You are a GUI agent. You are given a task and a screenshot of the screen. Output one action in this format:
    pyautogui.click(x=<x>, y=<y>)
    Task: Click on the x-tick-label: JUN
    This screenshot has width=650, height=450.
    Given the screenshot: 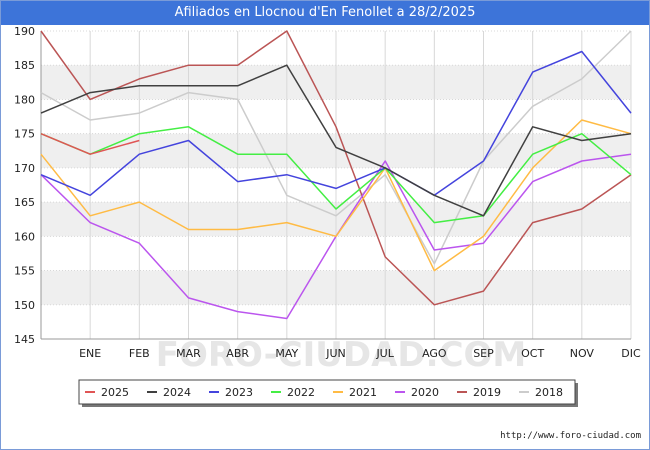 What is the action you would take?
    pyautogui.click(x=335, y=353)
    